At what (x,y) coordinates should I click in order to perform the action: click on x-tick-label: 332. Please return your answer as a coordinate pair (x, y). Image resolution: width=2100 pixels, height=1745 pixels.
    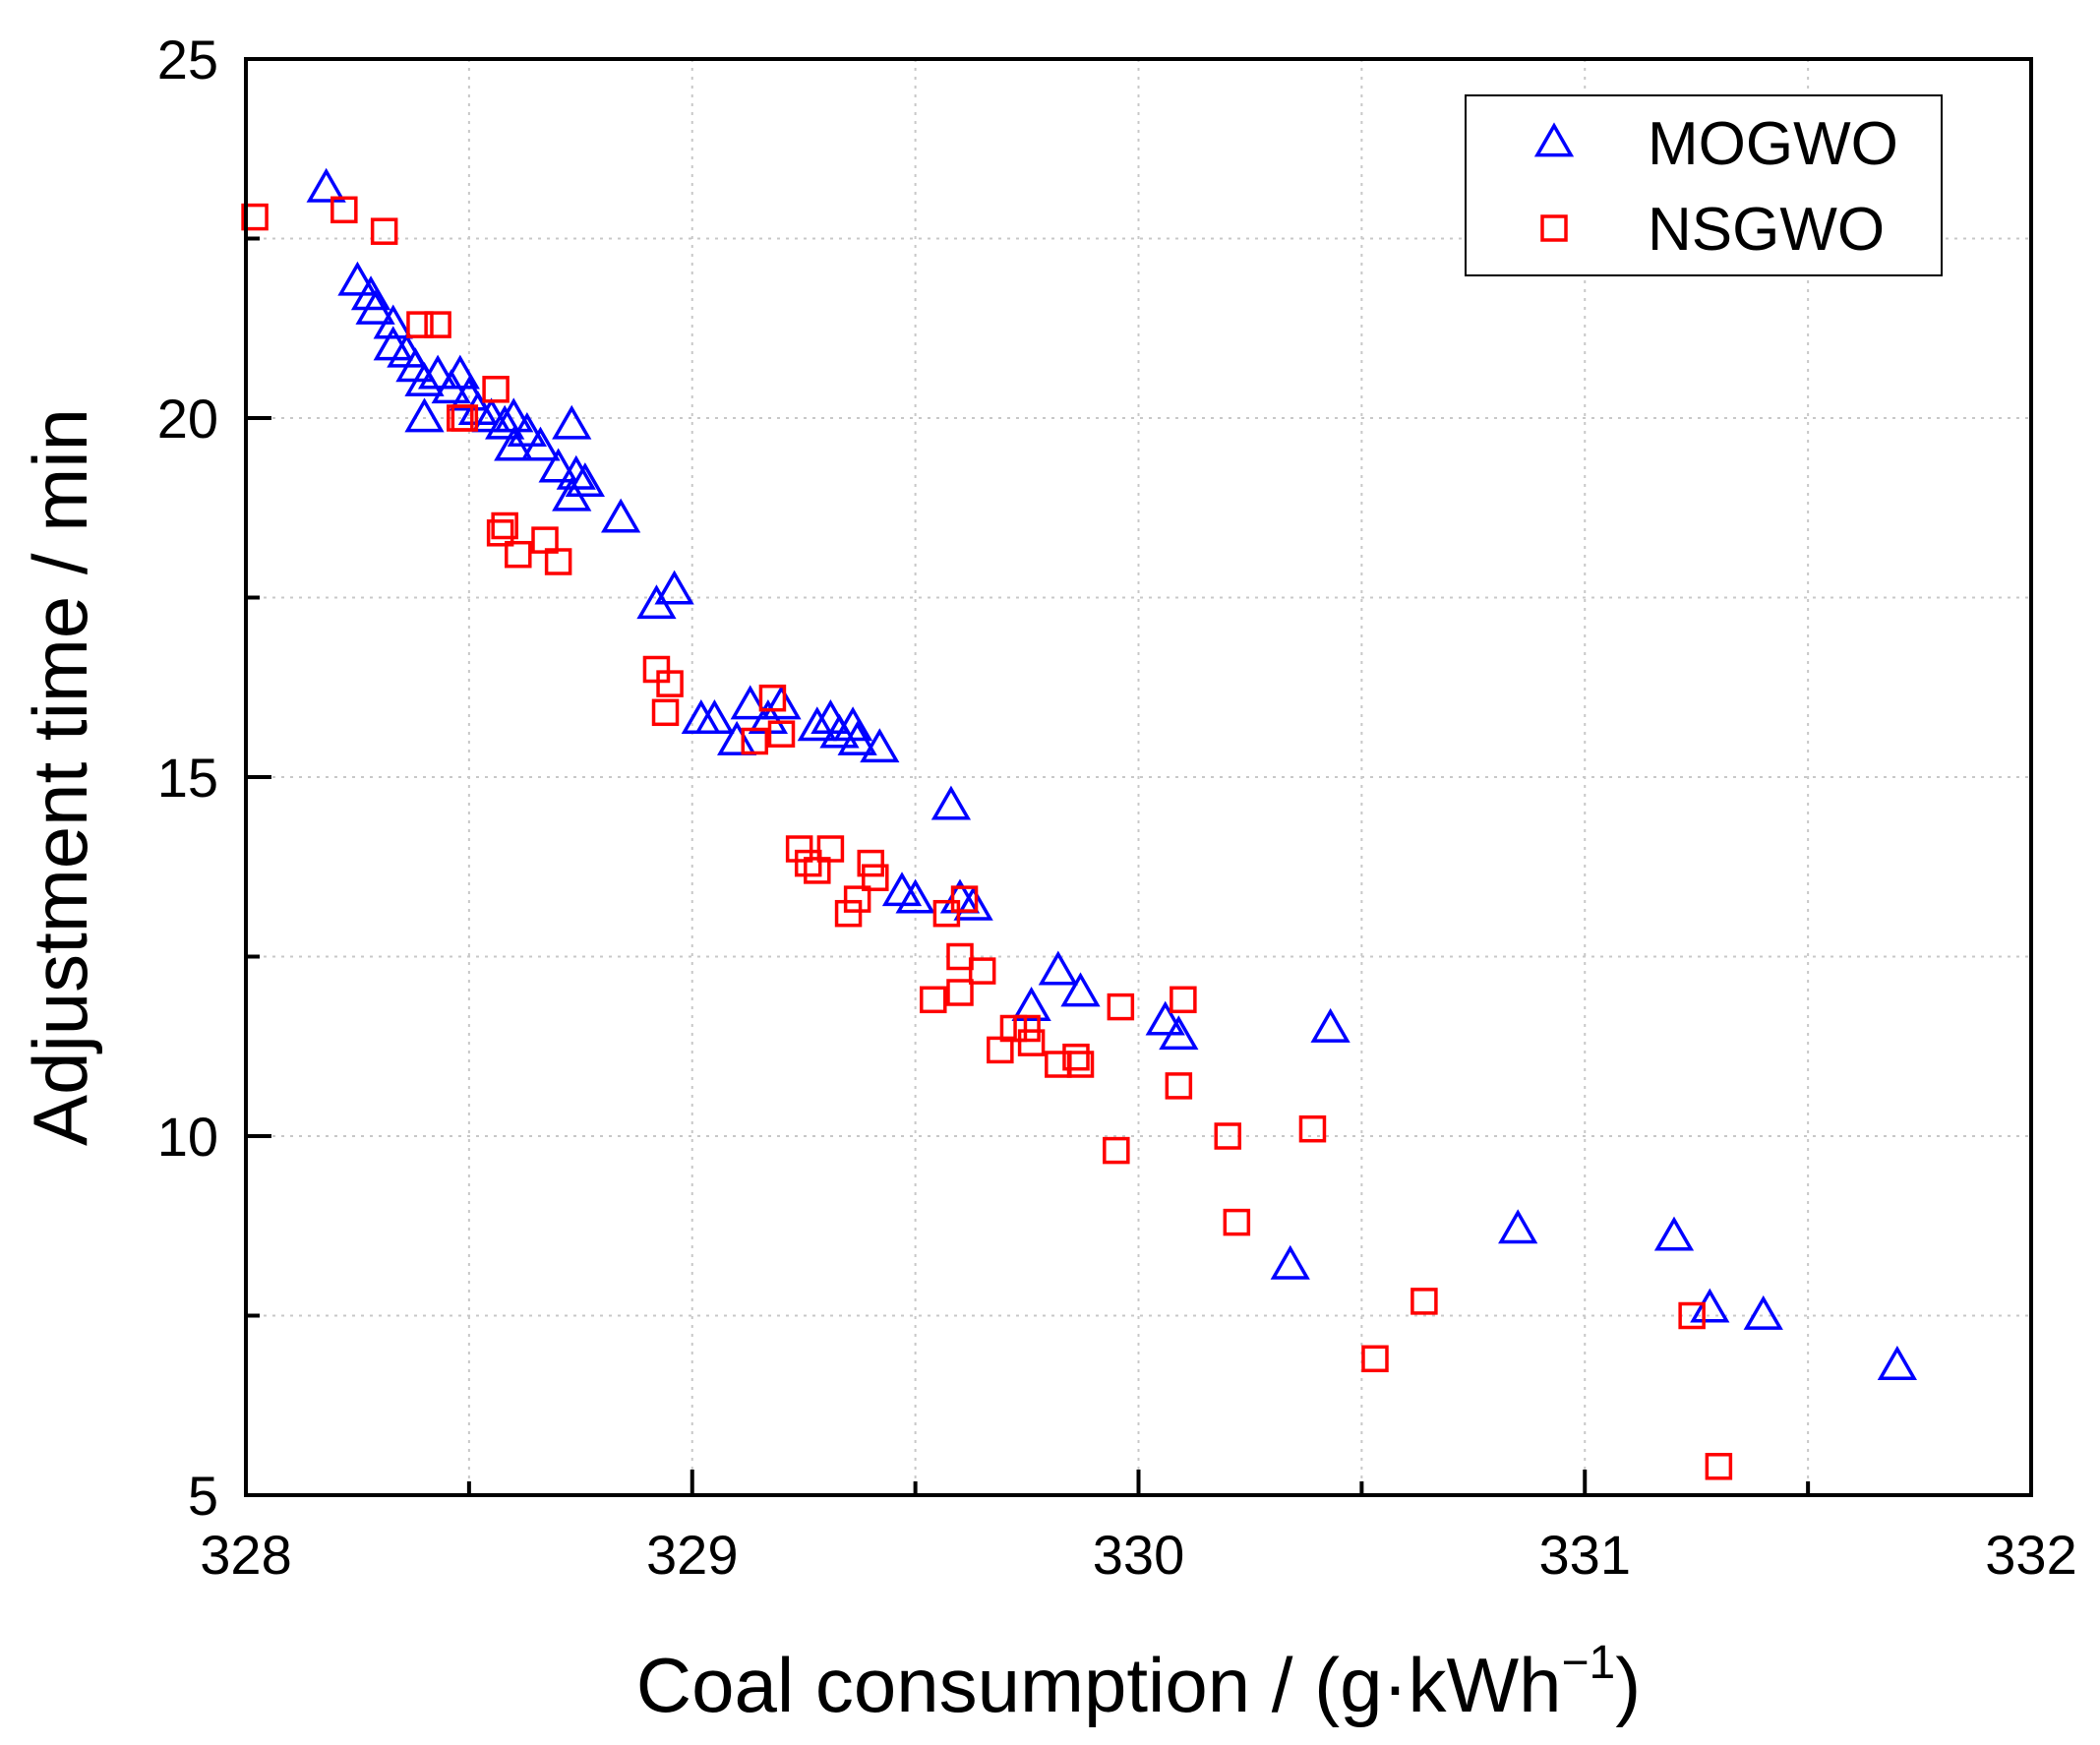
    Looking at the image, I should click on (2030, 1555).